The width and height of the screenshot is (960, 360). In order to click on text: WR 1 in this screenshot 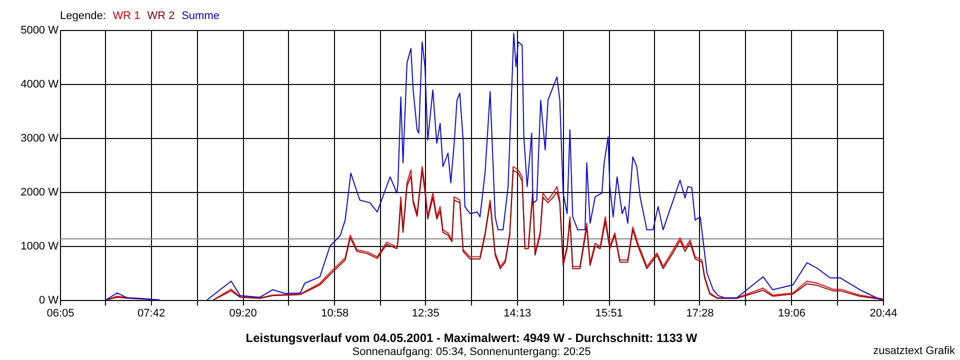, I will do `click(126, 16)`.